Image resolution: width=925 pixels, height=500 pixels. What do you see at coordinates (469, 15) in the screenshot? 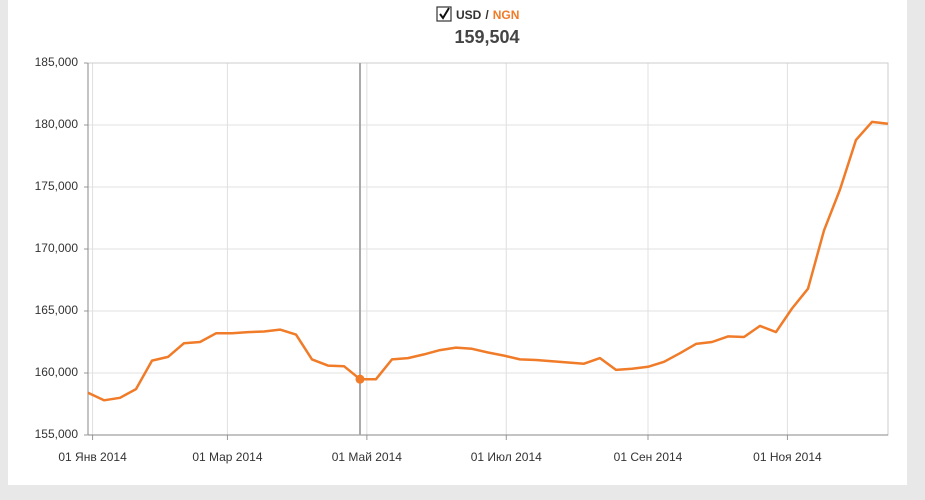
I see `legend-base: USD` at bounding box center [469, 15].